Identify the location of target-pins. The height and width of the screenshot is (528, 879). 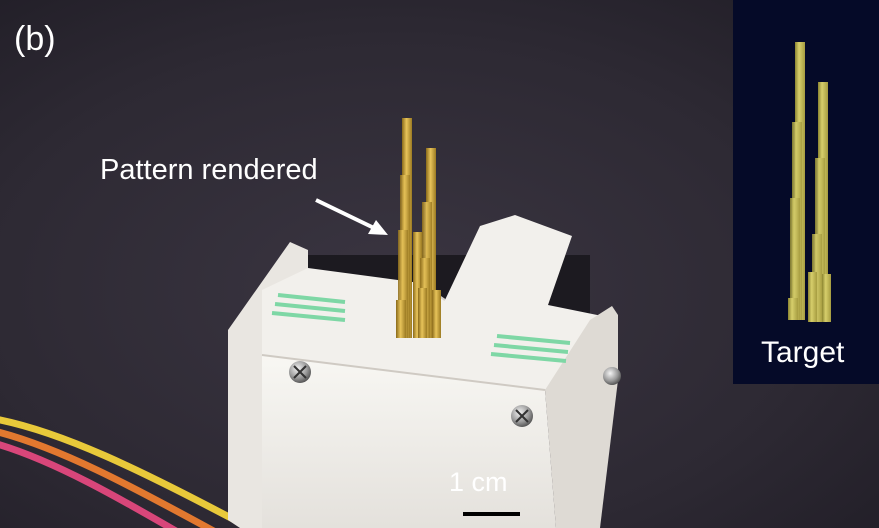
(809, 182).